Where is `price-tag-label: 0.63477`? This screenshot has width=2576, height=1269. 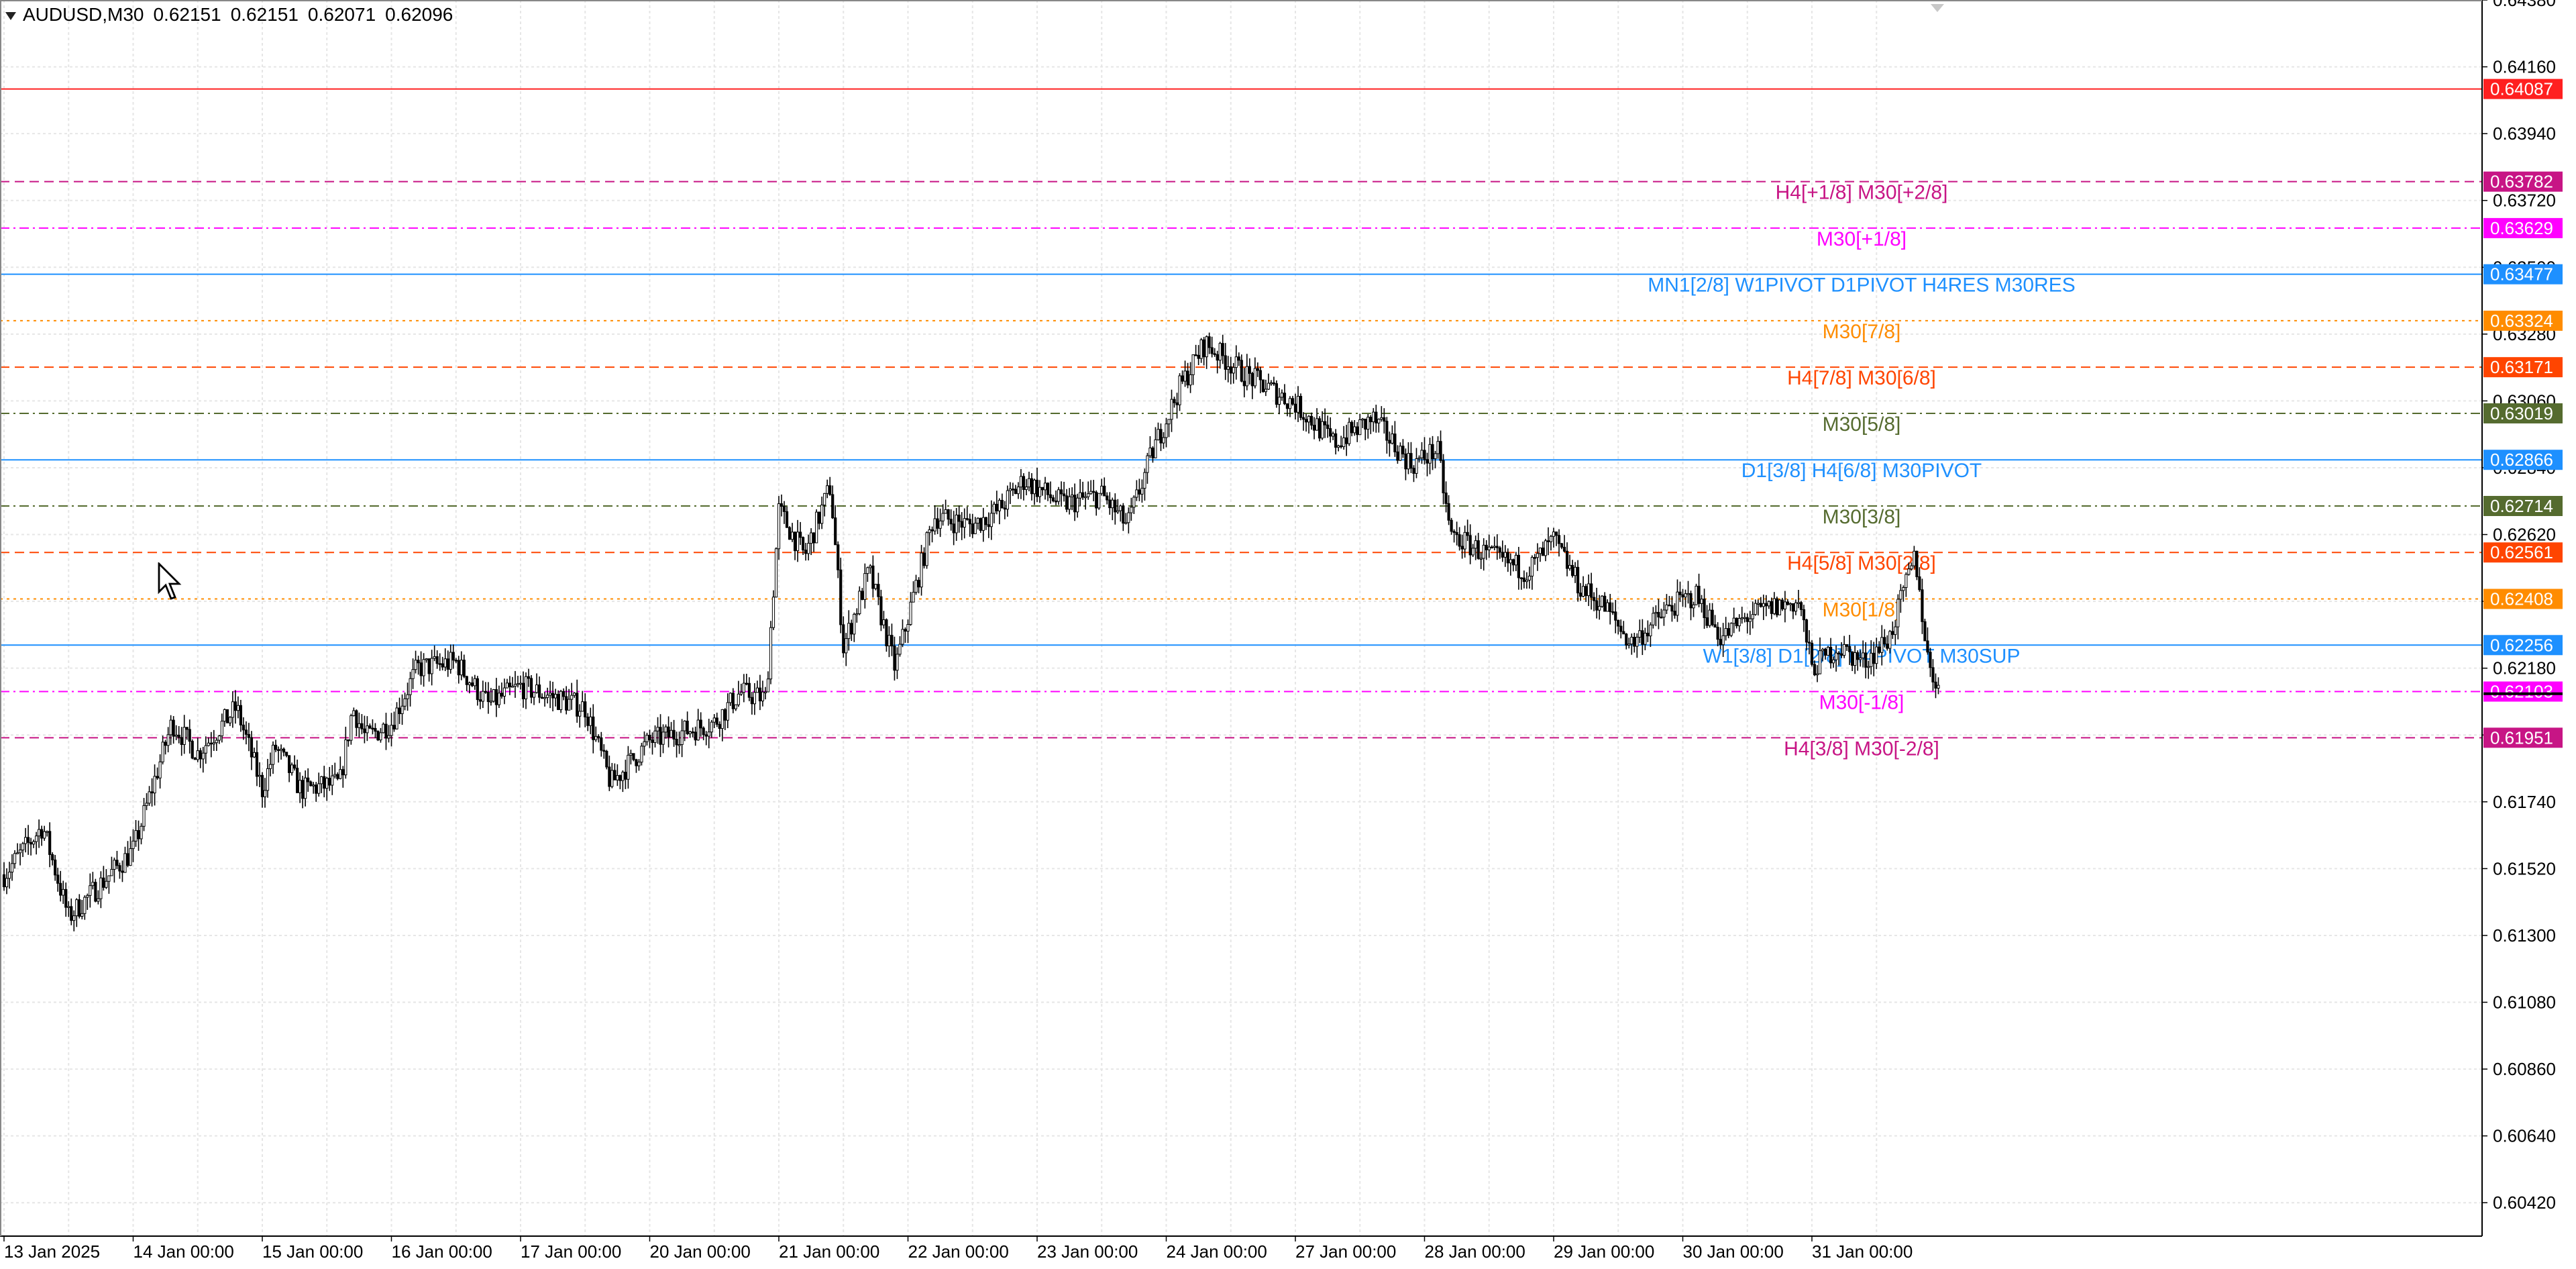
price-tag-label: 0.63477 is located at coordinates (2521, 274).